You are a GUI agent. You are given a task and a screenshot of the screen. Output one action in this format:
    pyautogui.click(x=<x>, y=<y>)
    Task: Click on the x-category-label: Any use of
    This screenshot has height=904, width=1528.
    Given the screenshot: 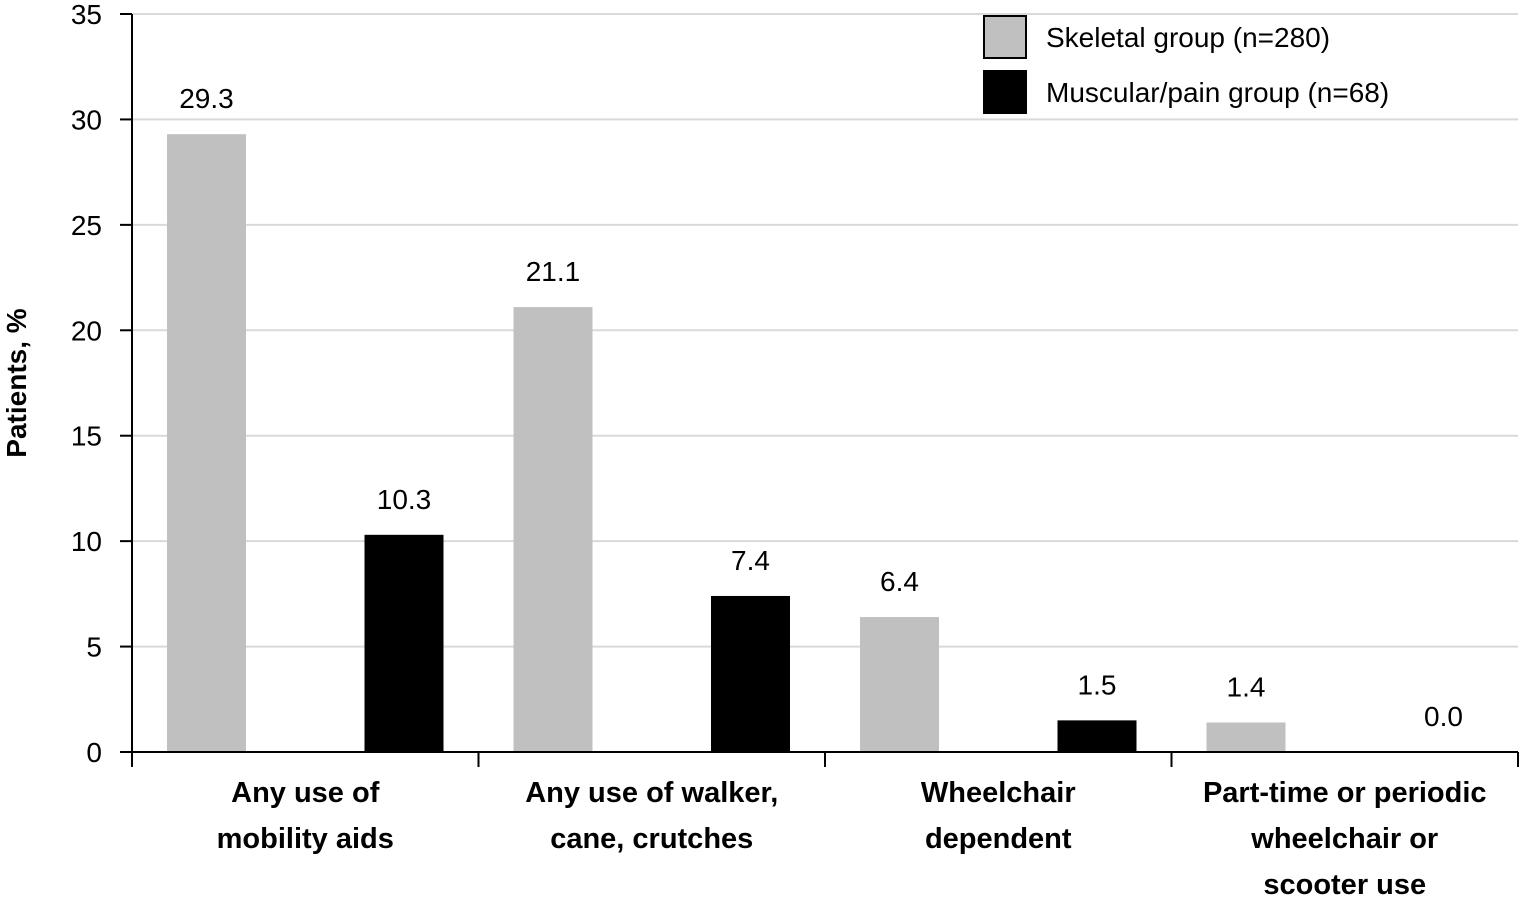 What is the action you would take?
    pyautogui.click(x=305, y=793)
    